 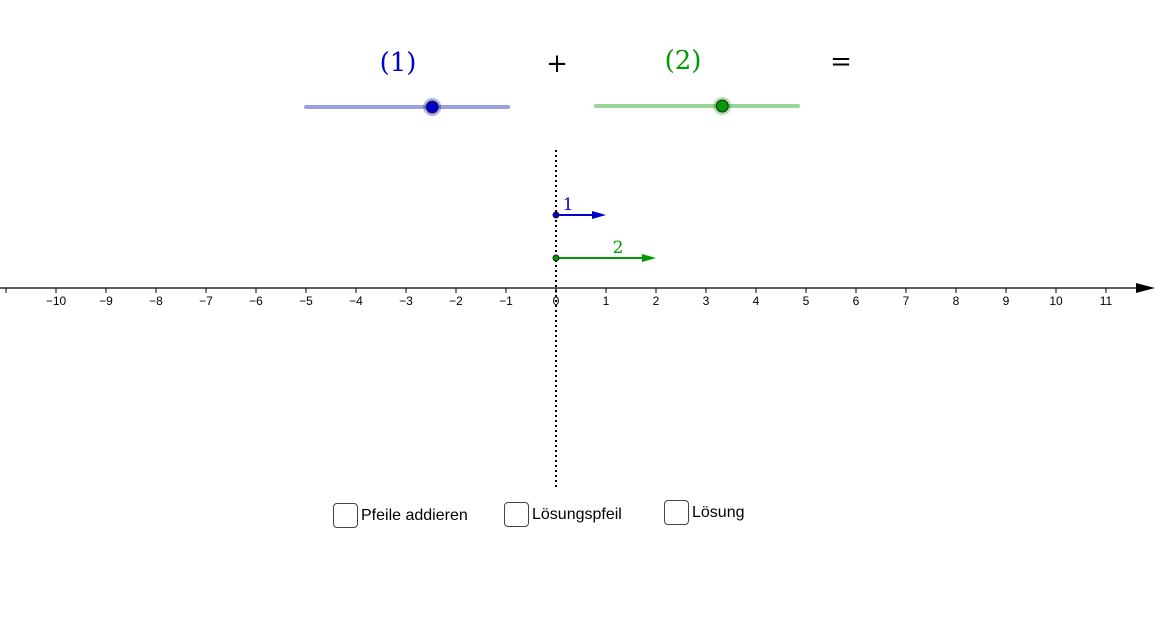 What do you see at coordinates (756, 301) in the screenshot?
I see `tick-label: 4` at bounding box center [756, 301].